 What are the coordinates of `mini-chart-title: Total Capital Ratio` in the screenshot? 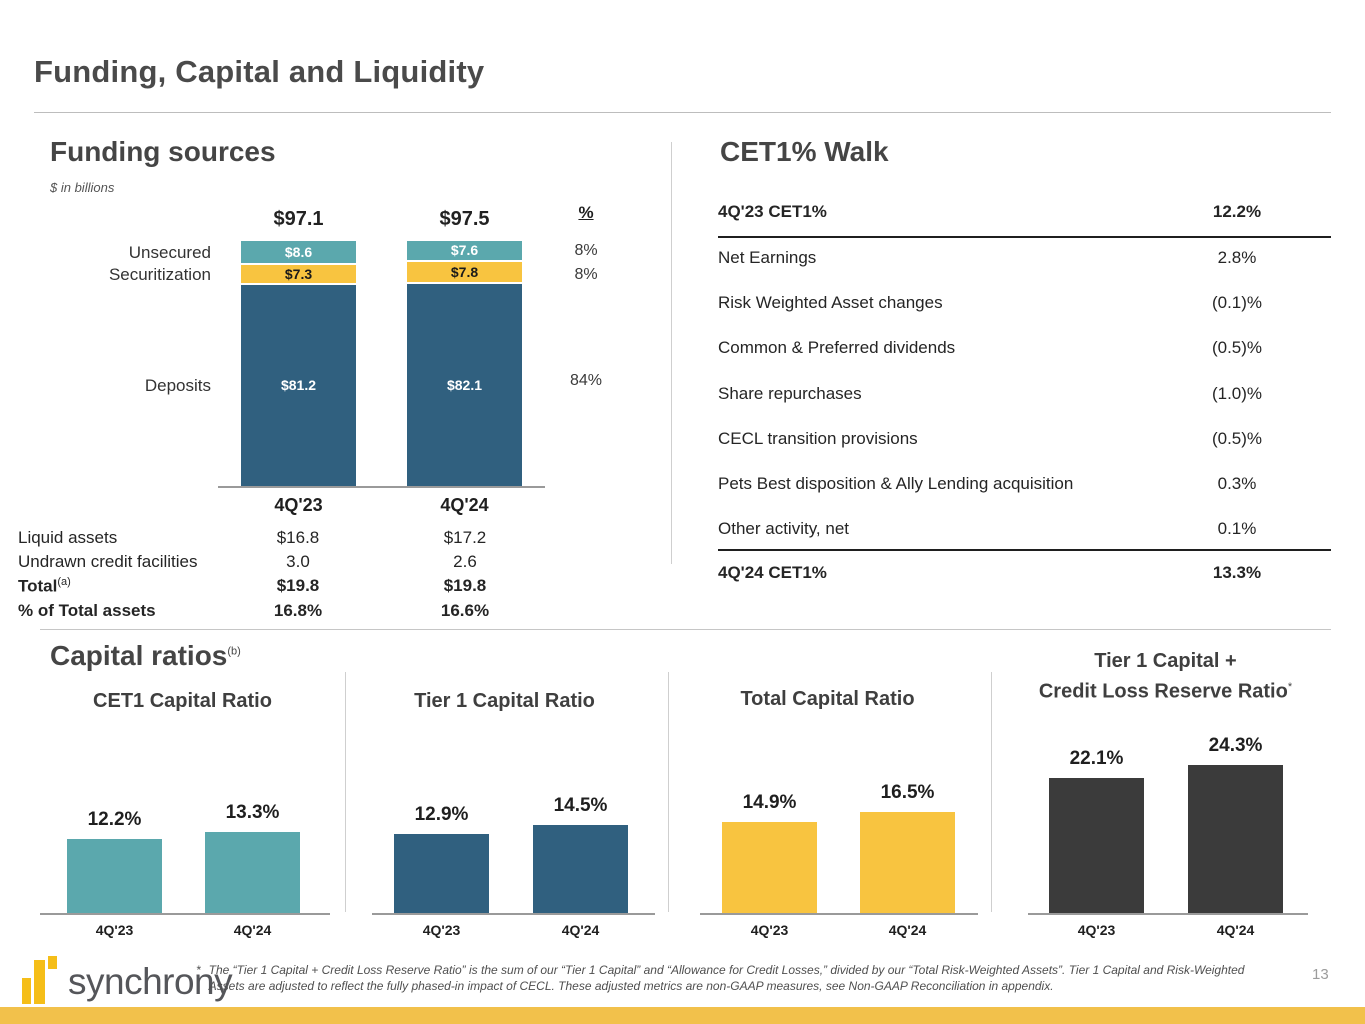 It's located at (827, 699).